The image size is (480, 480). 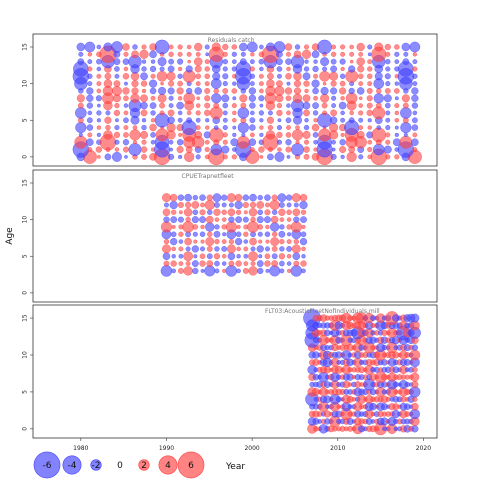 I want to click on legend-label: 0, so click(x=120, y=466).